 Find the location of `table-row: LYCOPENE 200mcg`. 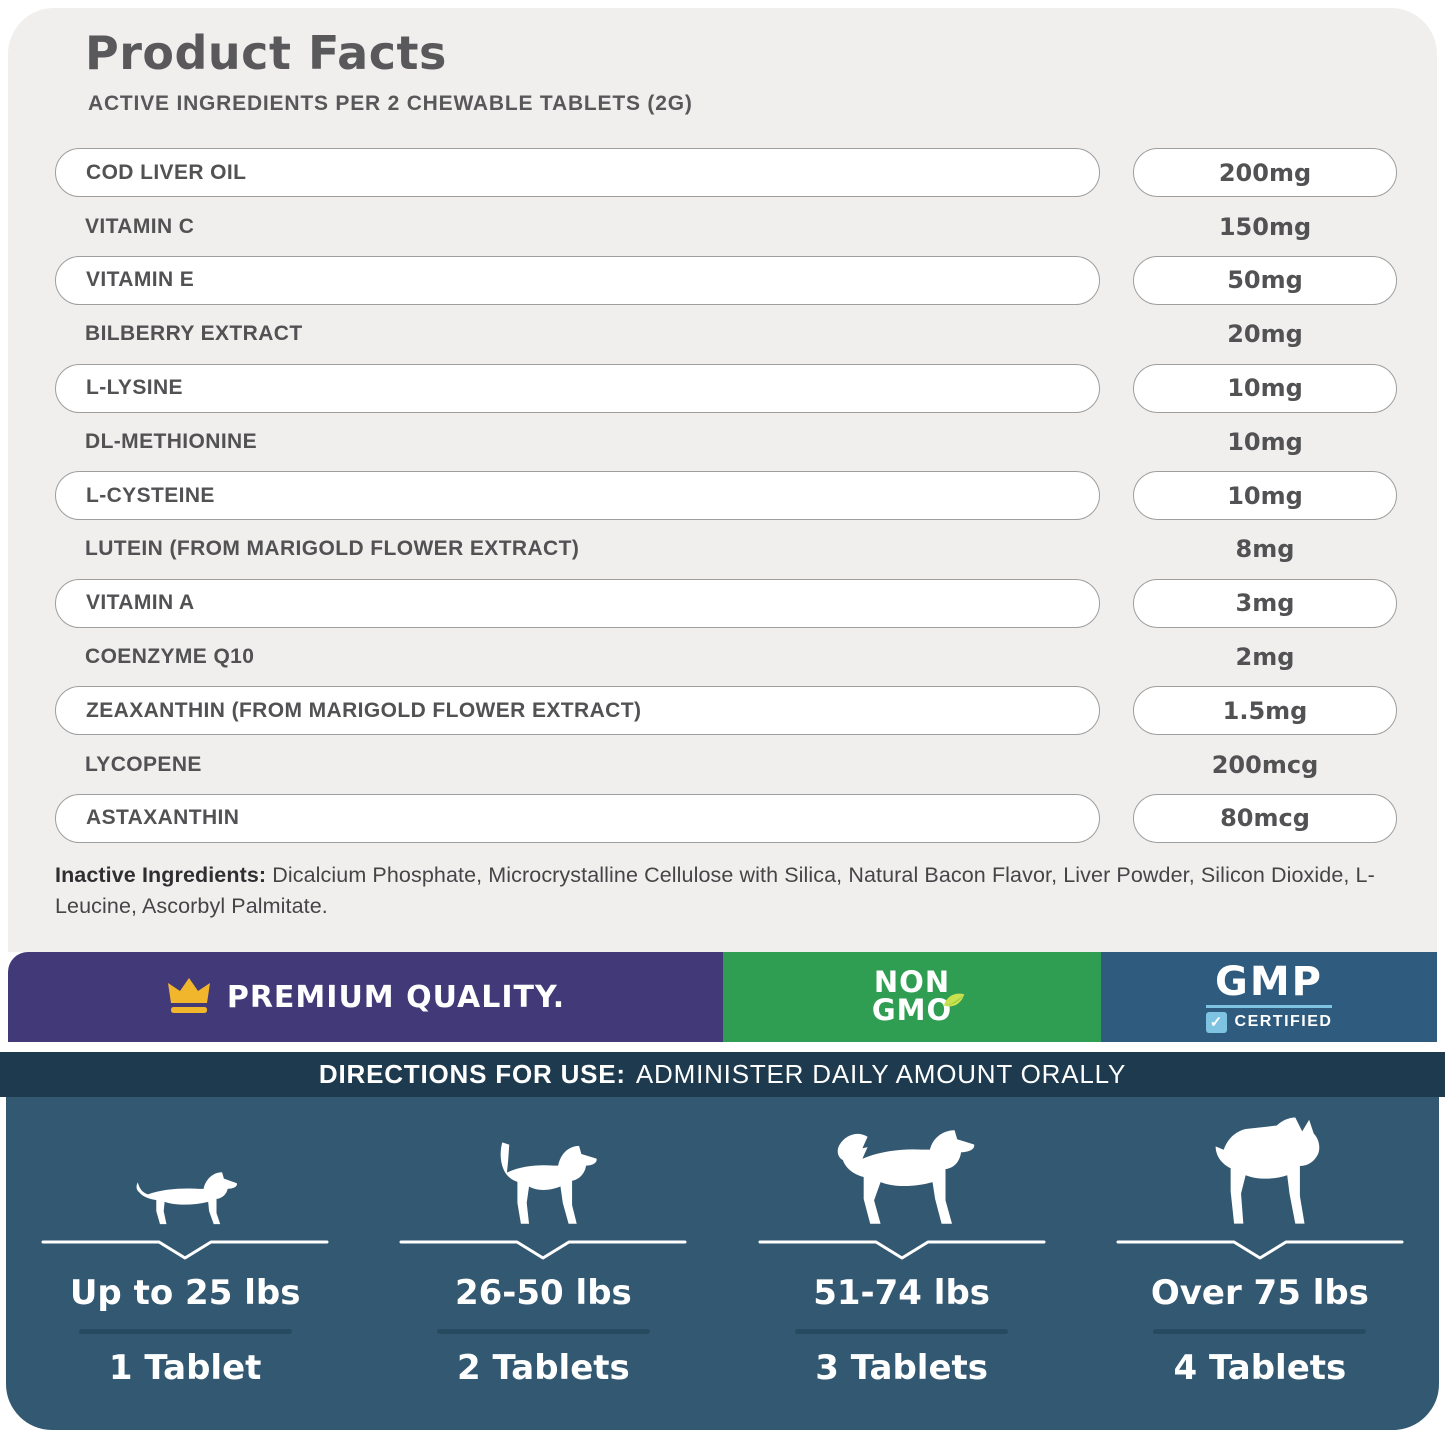

table-row: LYCOPENE 200mcg is located at coordinates (727, 765).